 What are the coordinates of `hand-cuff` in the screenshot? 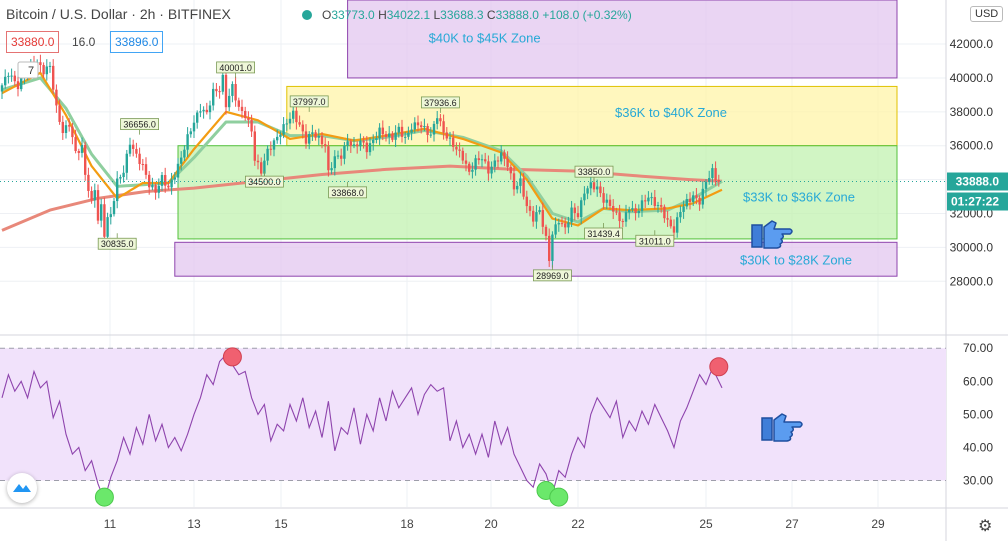 It's located at (767, 429).